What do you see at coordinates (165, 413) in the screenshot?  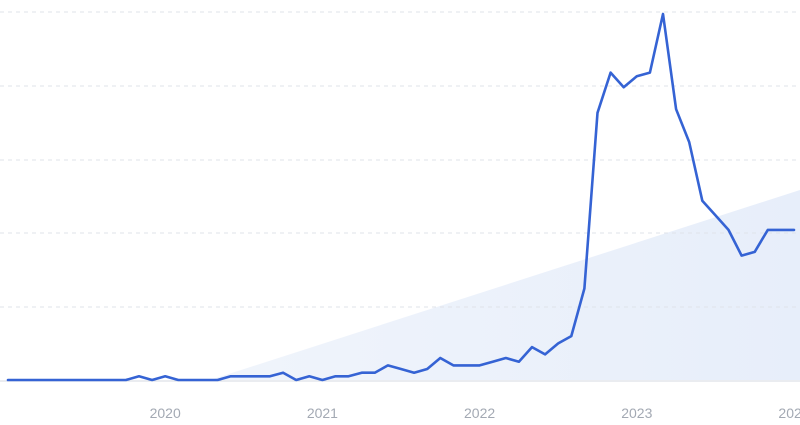 I see `x-tick-label: 2020` at bounding box center [165, 413].